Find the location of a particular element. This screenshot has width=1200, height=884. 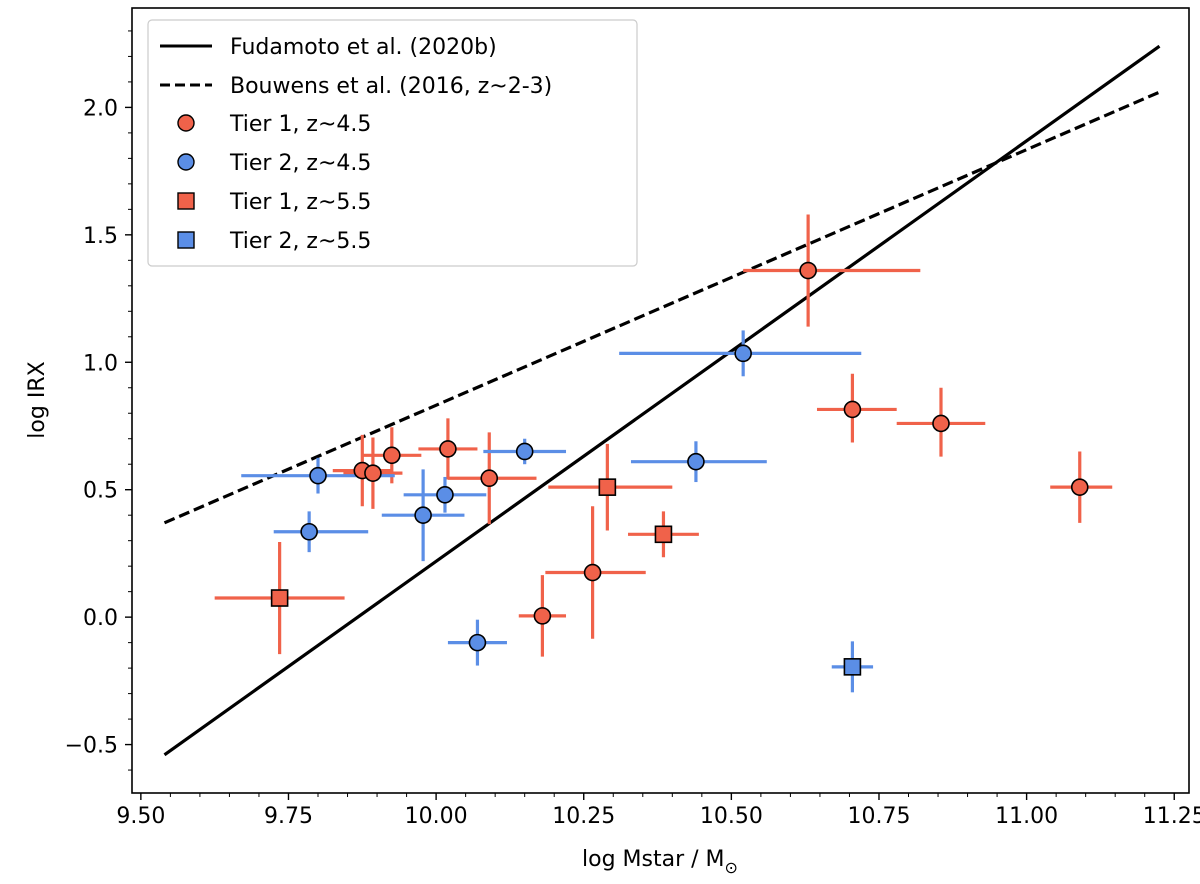

y-tick-label: −0.5 is located at coordinates (91, 746).